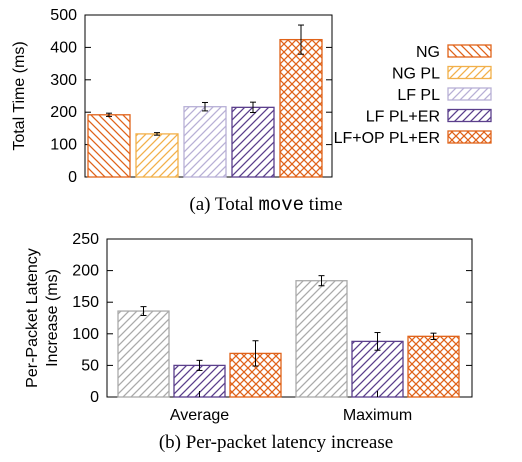 Image resolution: width=522 pixels, height=462 pixels. I want to click on chart-b-ytick-label: 150, so click(85, 302).